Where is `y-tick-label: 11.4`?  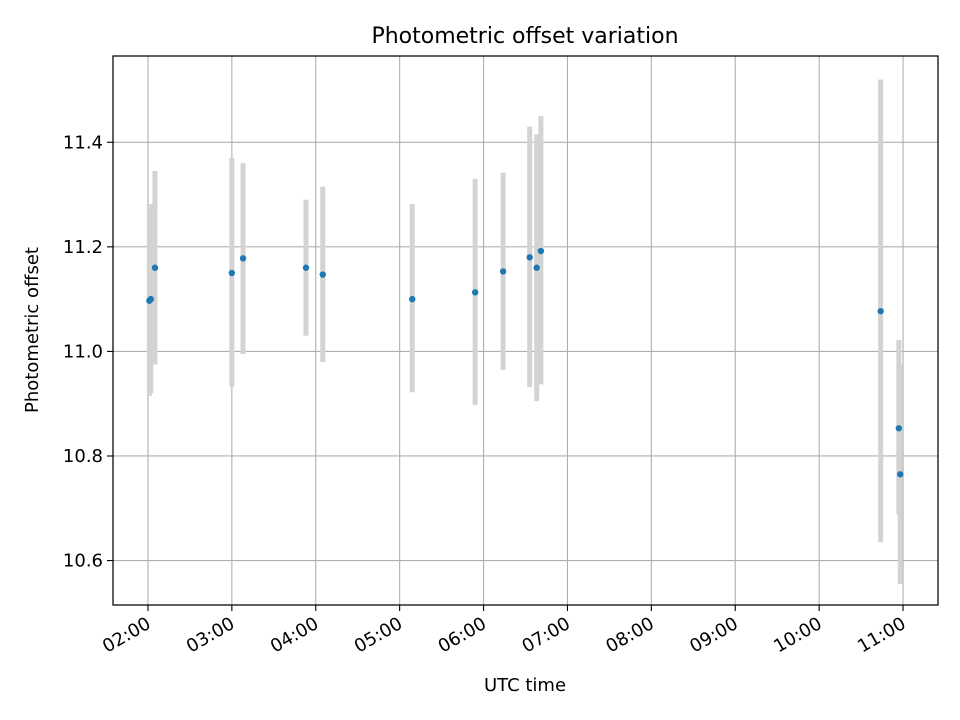 y-tick-label: 11.4 is located at coordinates (83, 142).